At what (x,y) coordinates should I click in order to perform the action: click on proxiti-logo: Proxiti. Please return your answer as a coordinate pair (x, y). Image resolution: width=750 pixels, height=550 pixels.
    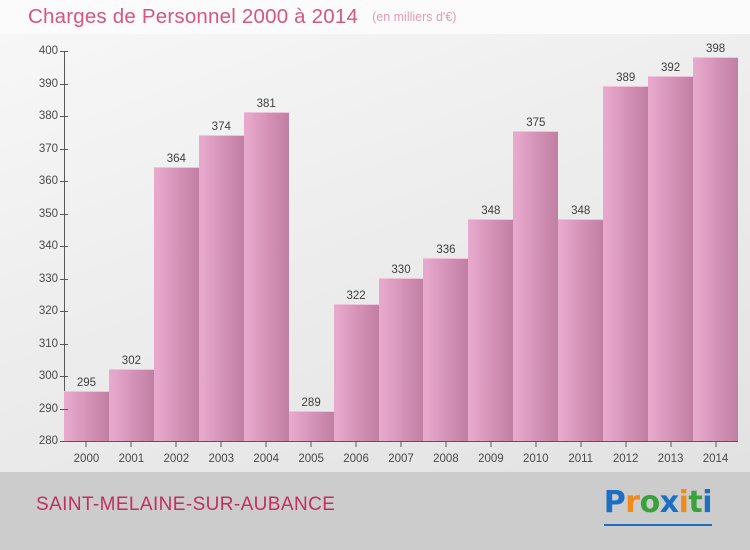
    Looking at the image, I should click on (658, 502).